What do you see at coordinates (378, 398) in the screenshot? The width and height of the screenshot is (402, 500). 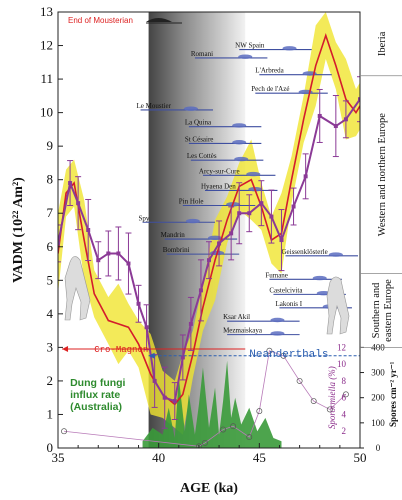 I see `spores-tick-label: 200` at bounding box center [378, 398].